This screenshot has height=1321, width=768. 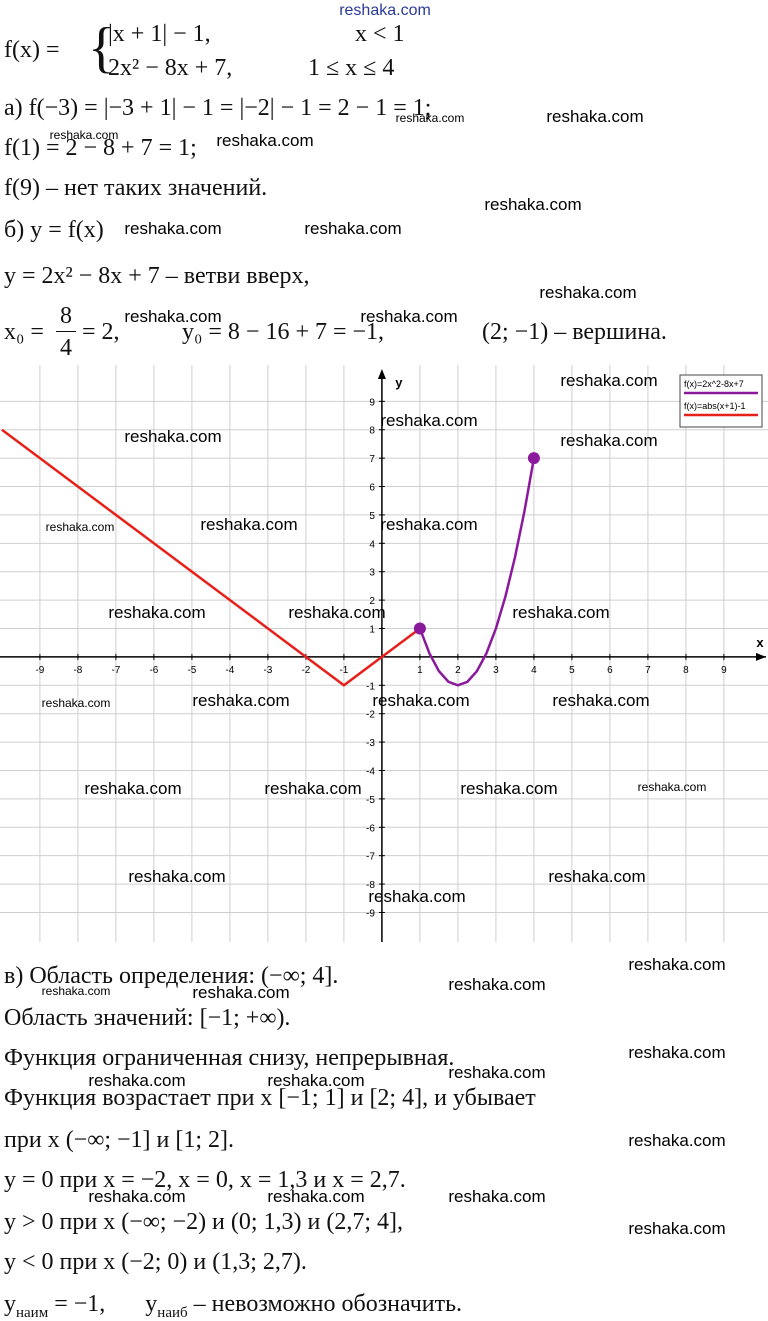 What do you see at coordinates (191, 670) in the screenshot?
I see `x-tick-label: -5` at bounding box center [191, 670].